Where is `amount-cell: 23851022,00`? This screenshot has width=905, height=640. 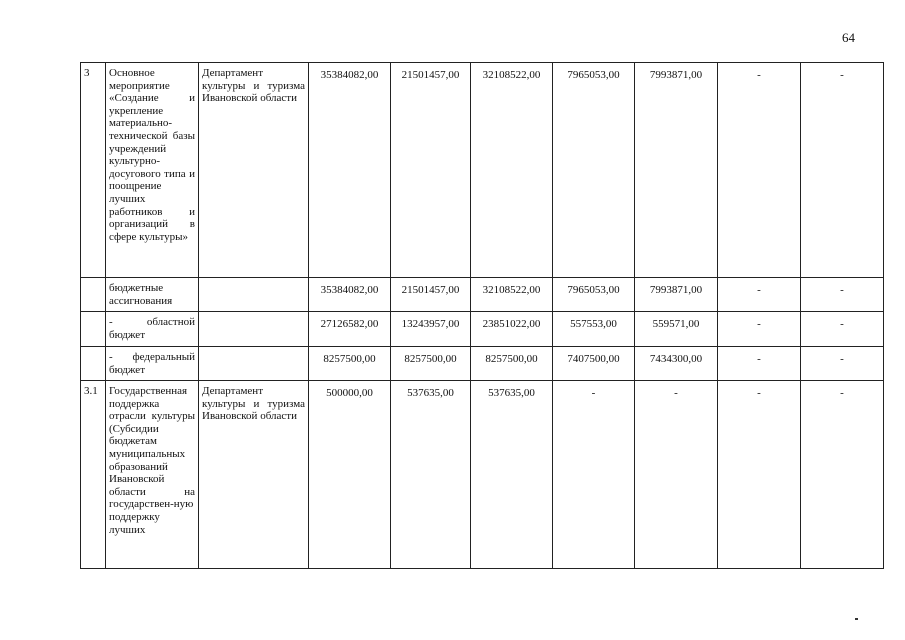
amount-cell: 23851022,00 is located at coordinates (511, 329).